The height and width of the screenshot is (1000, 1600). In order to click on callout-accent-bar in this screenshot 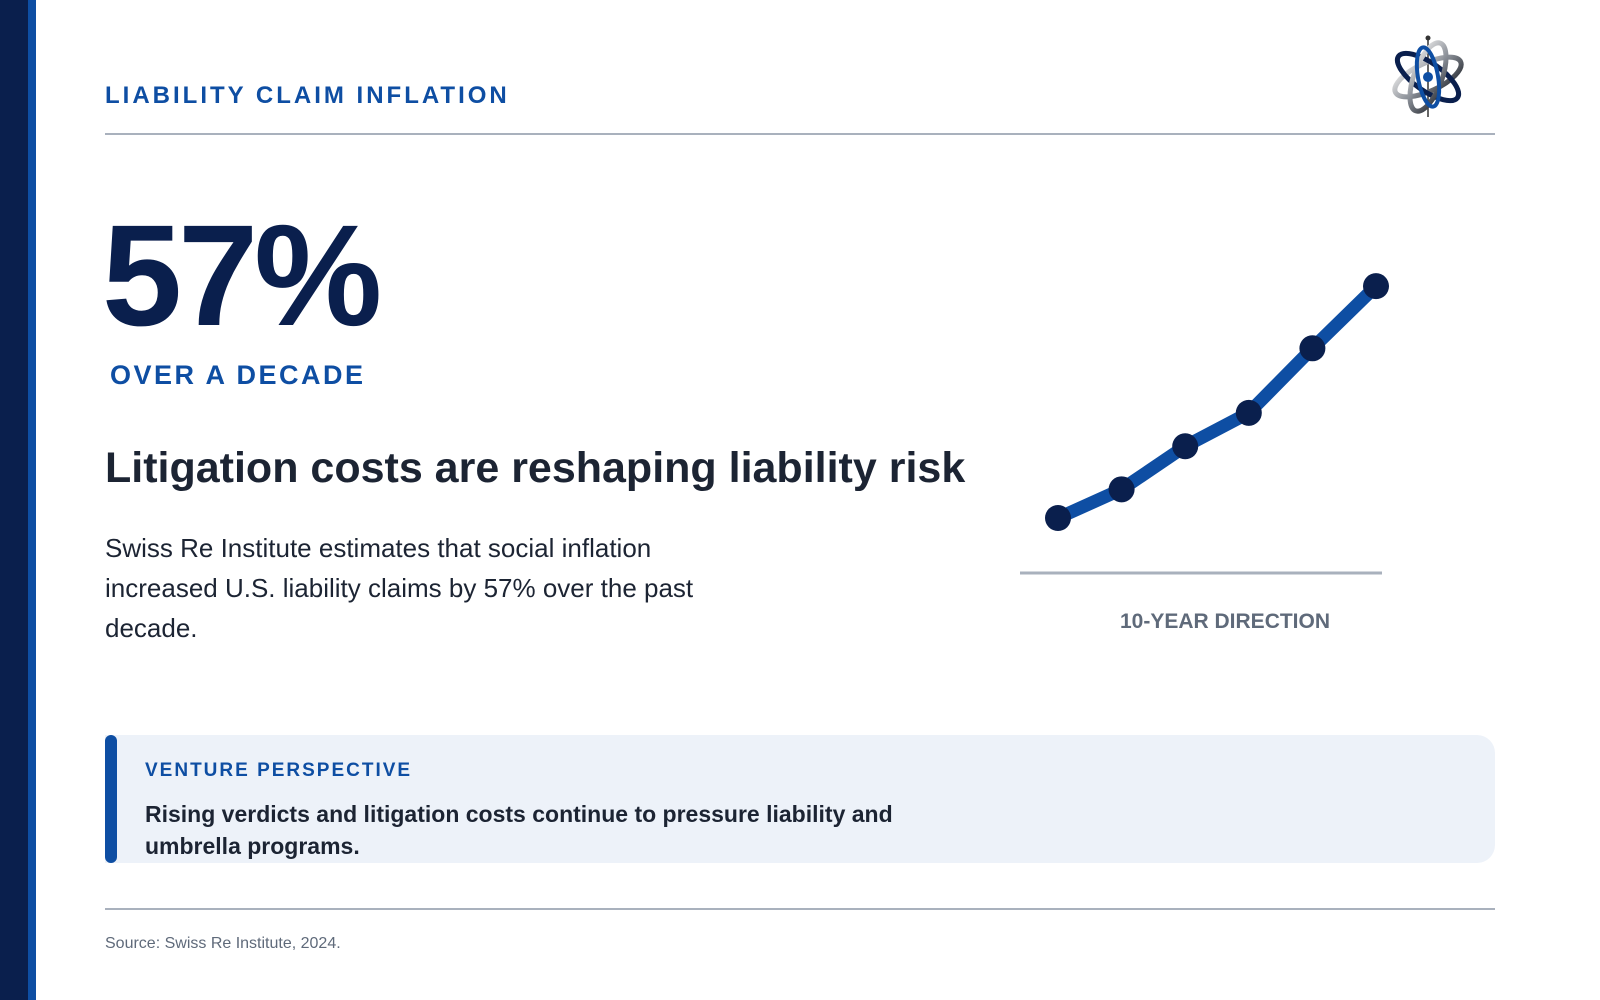, I will do `click(111, 799)`.